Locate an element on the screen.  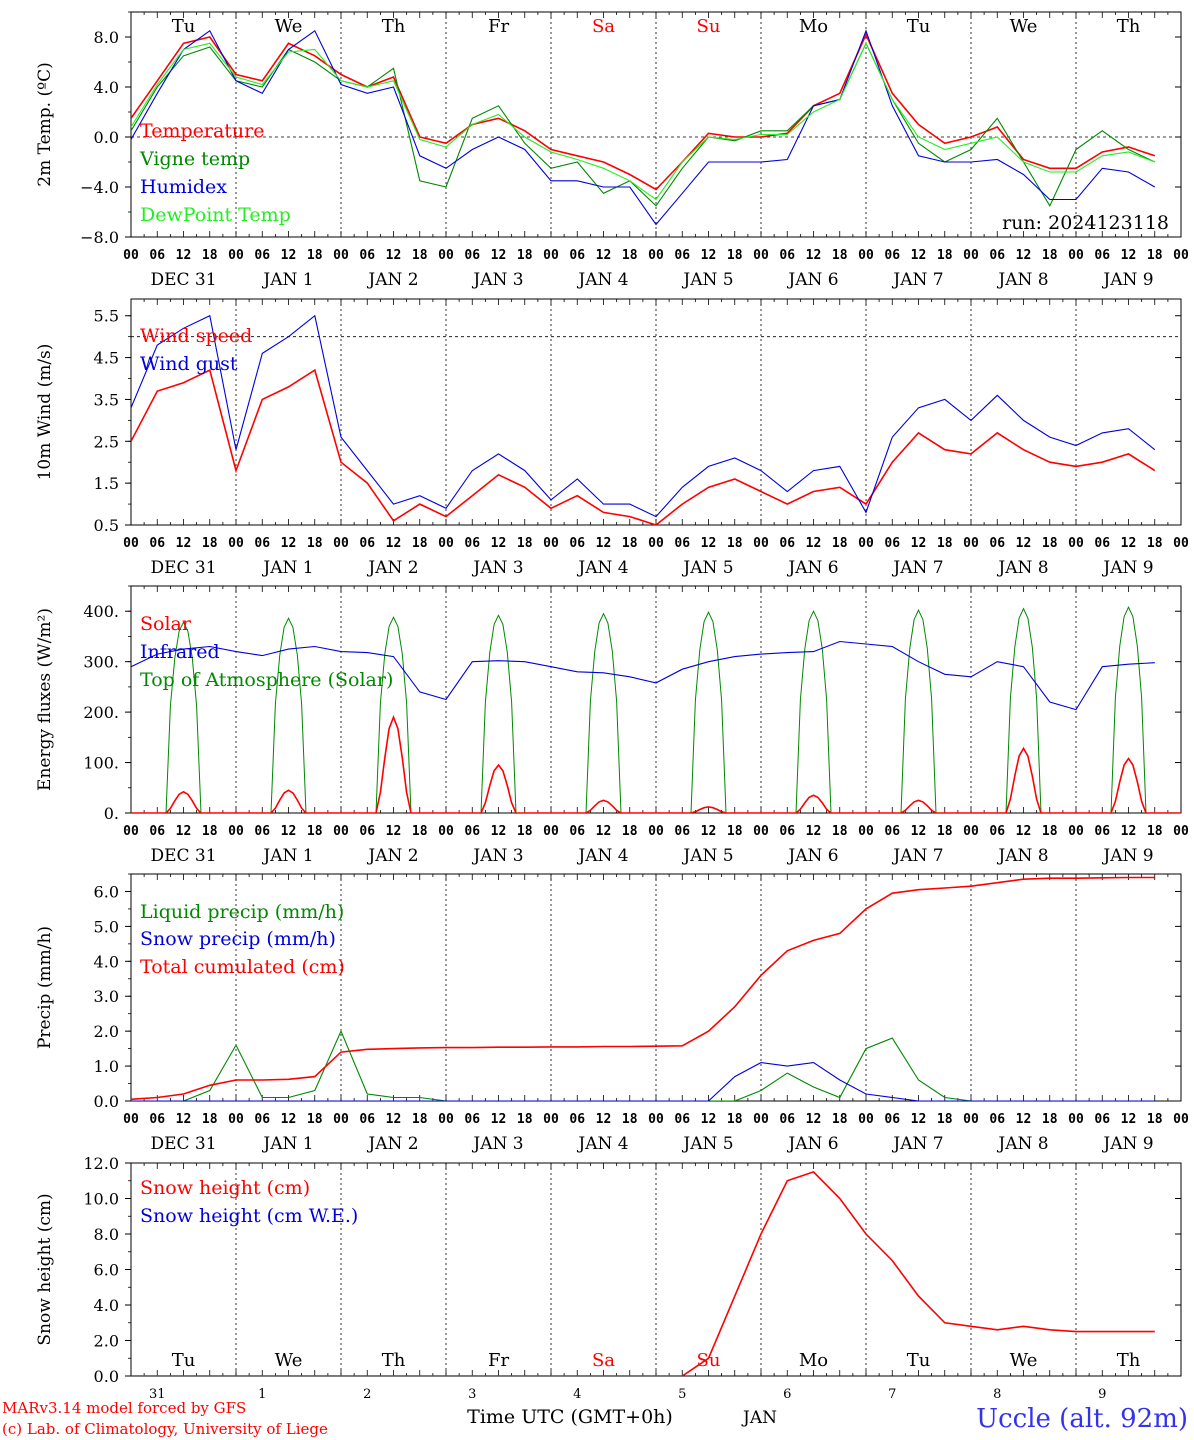
day-label: JAN 3 is located at coordinates (497, 568).